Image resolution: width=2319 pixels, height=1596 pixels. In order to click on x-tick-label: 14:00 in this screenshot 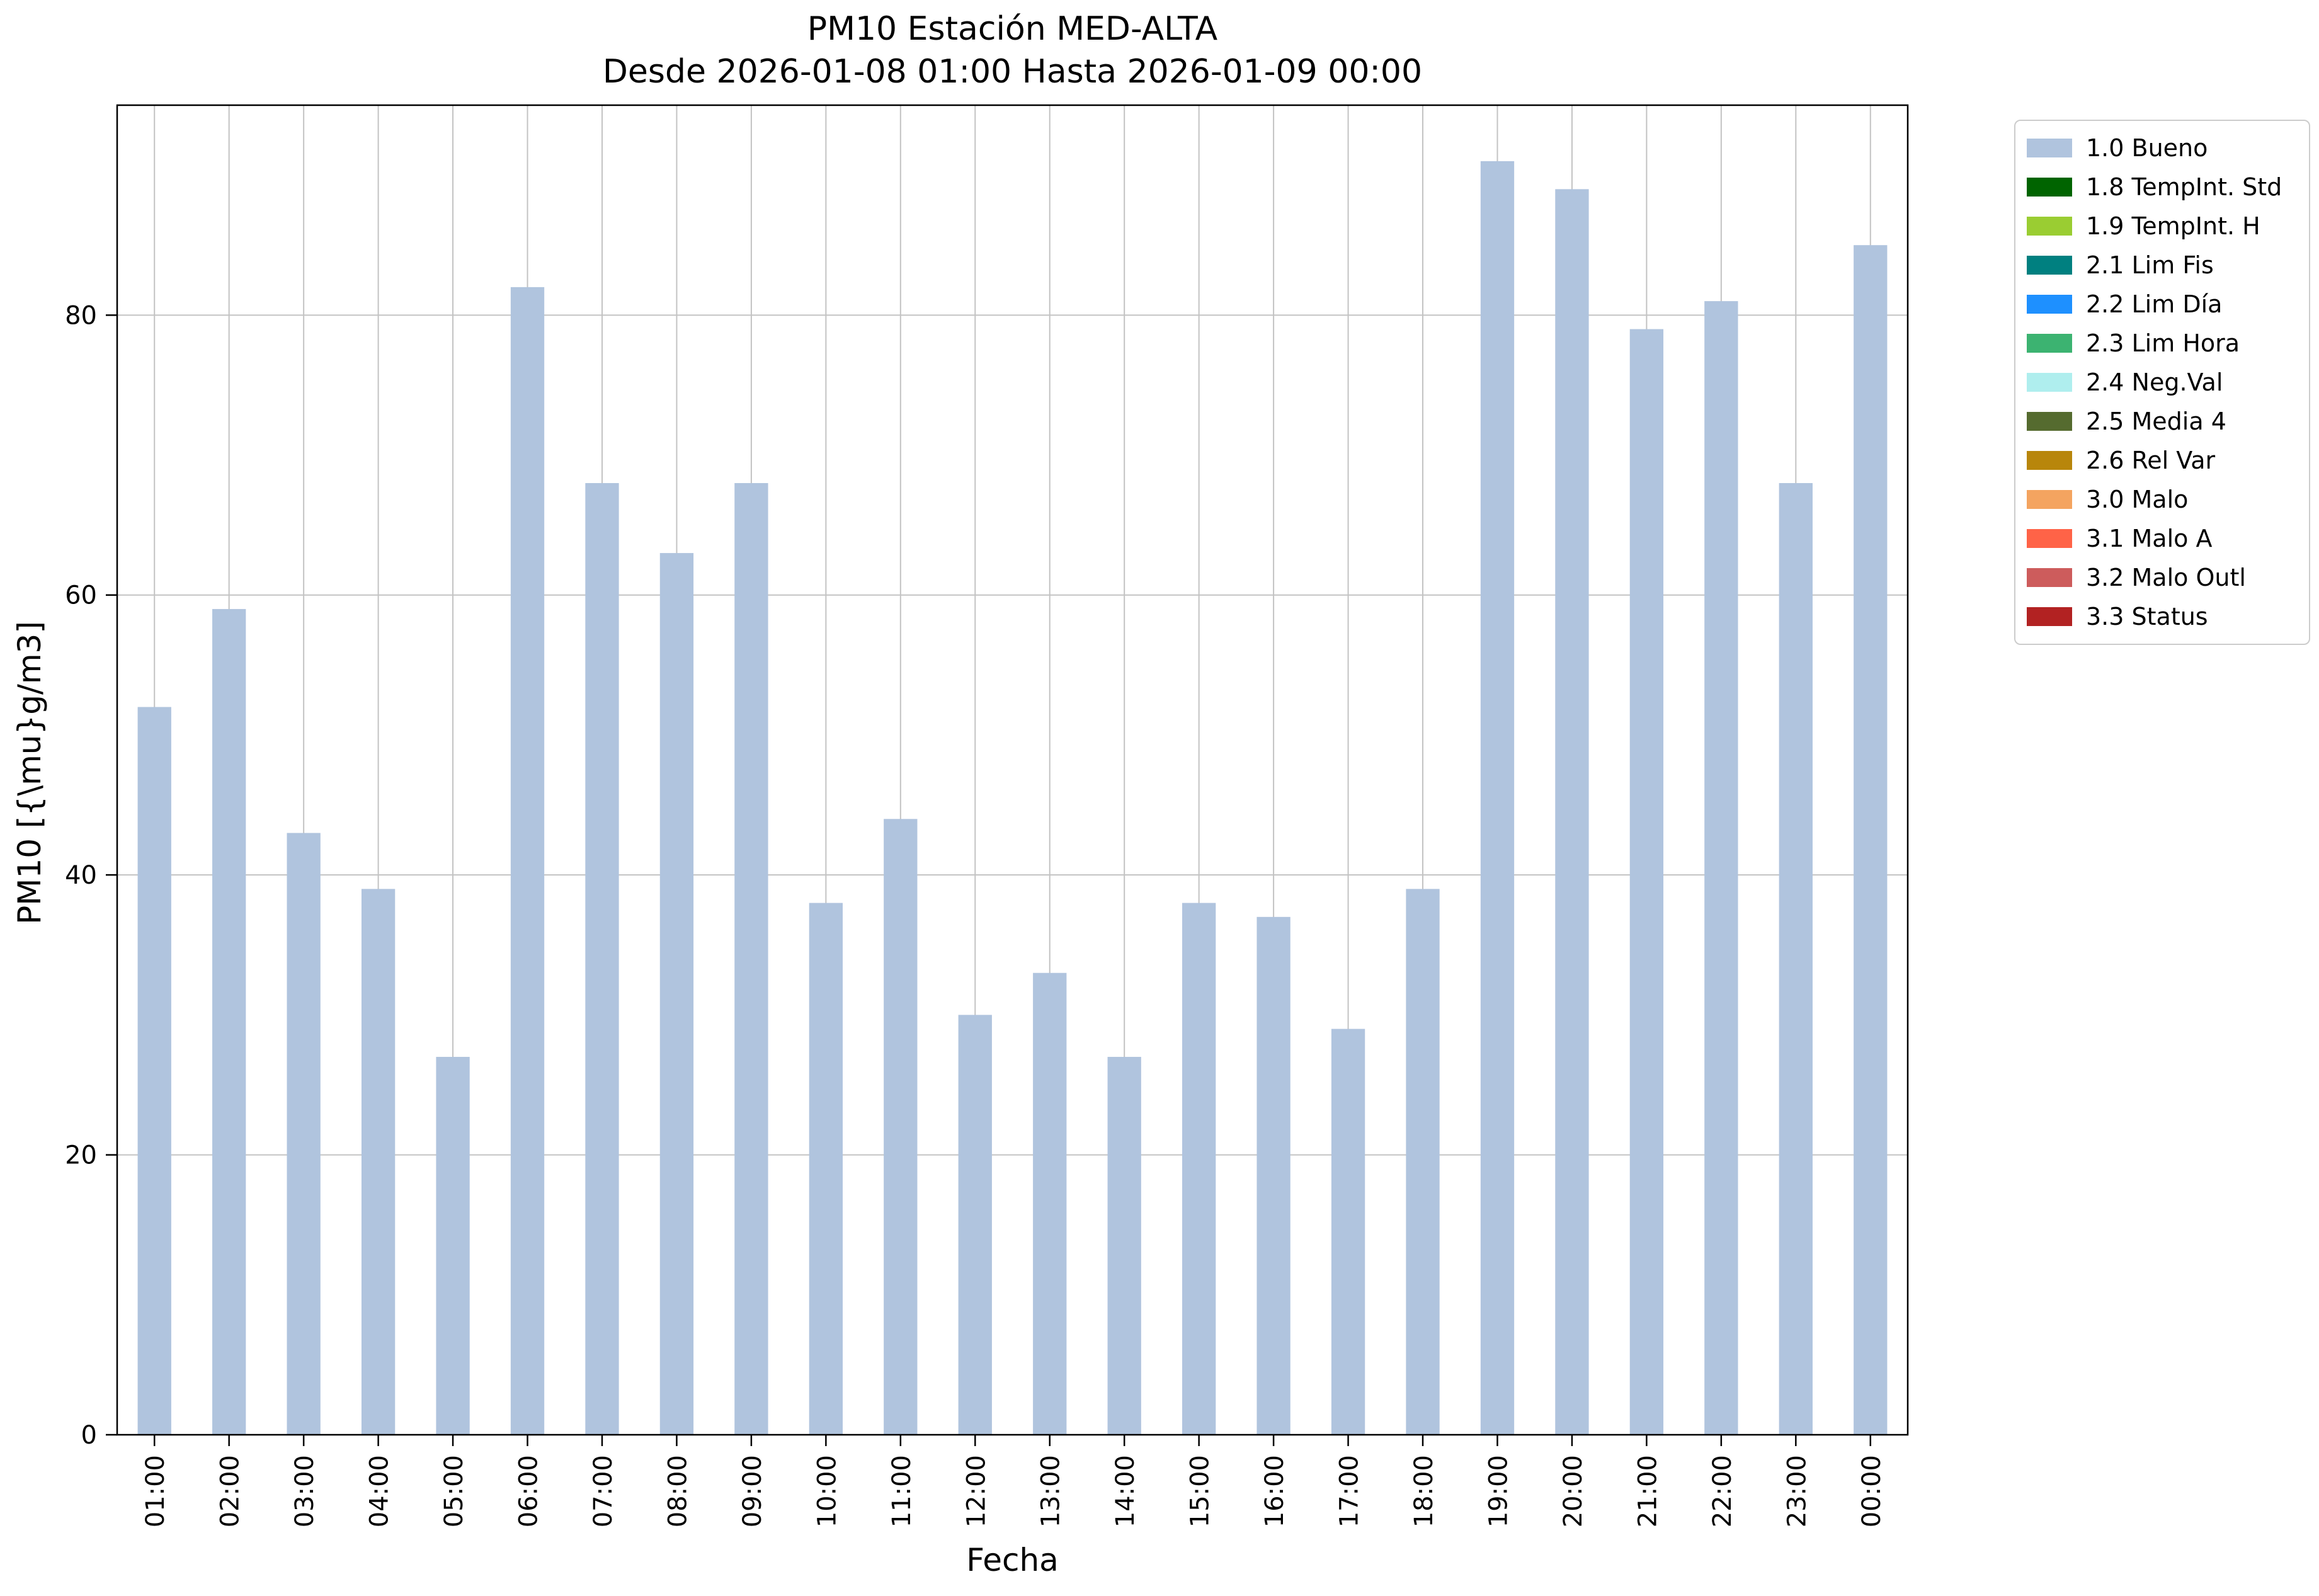, I will do `click(1125, 1491)`.